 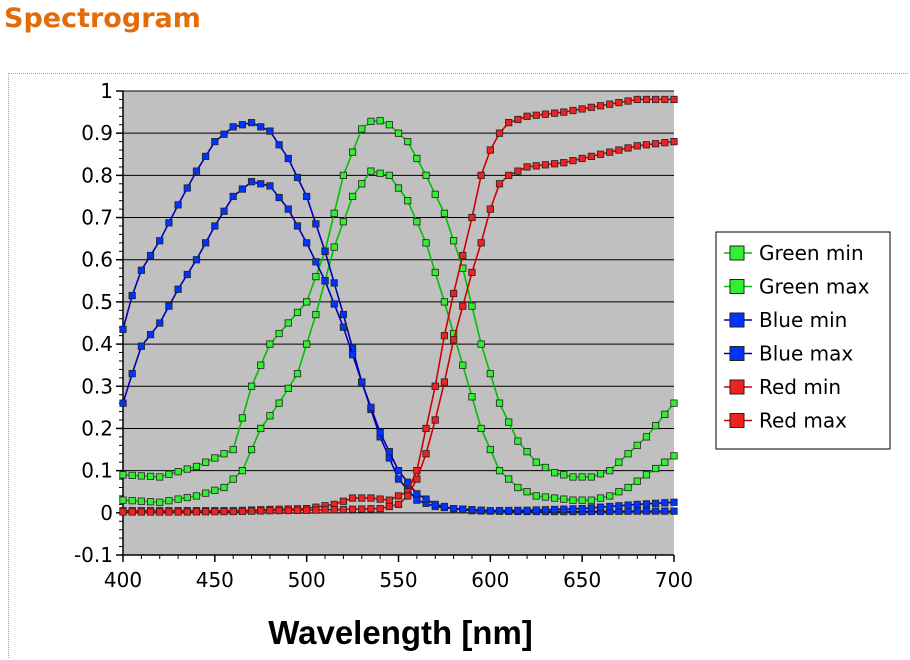 What do you see at coordinates (97, 471) in the screenshot?
I see `y-tick-label: 0.1` at bounding box center [97, 471].